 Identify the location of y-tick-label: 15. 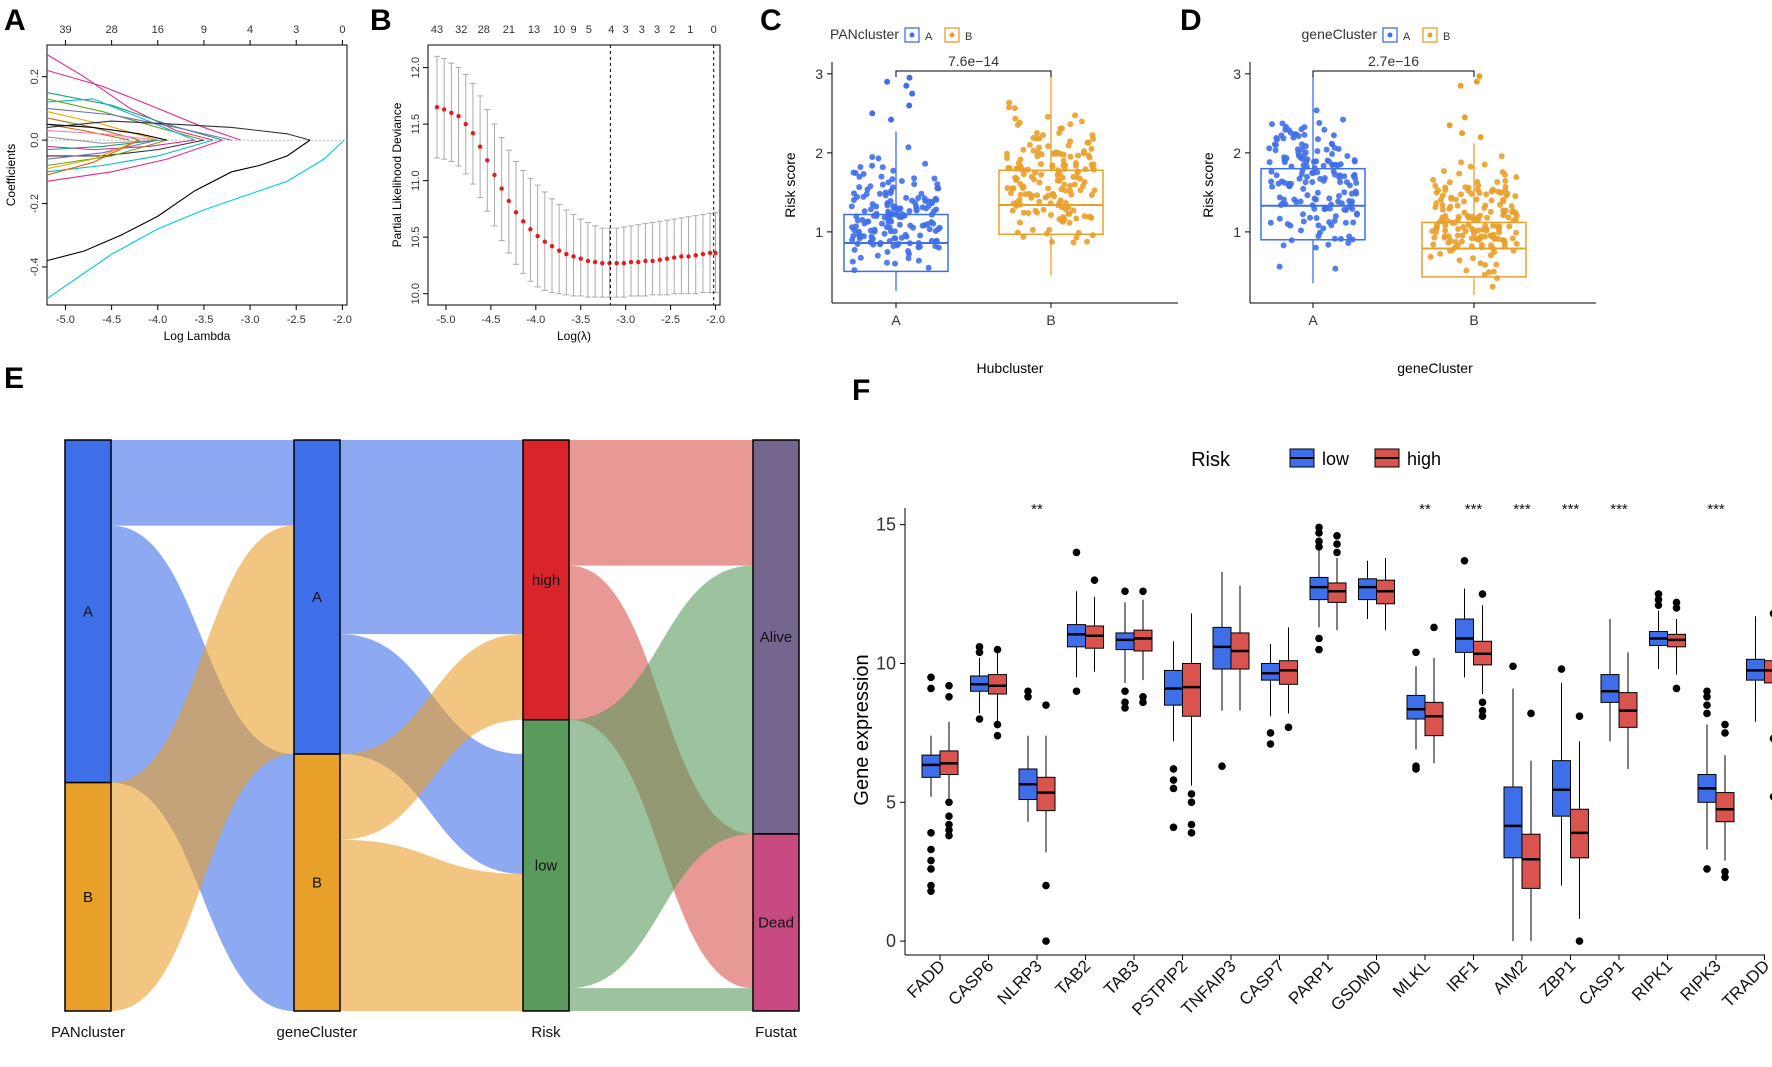
(886, 525).